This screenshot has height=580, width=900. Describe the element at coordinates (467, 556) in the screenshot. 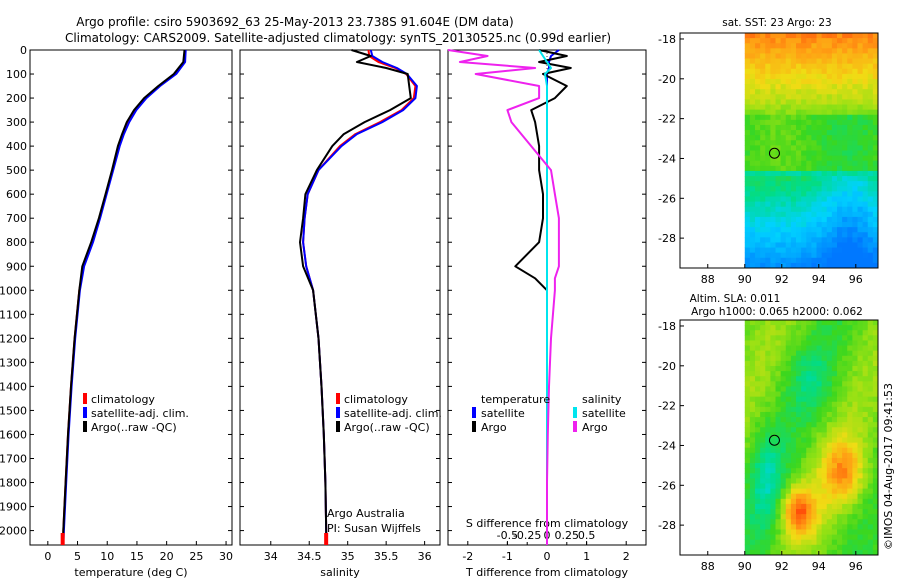

I see `x-tick-label: -2` at that location.